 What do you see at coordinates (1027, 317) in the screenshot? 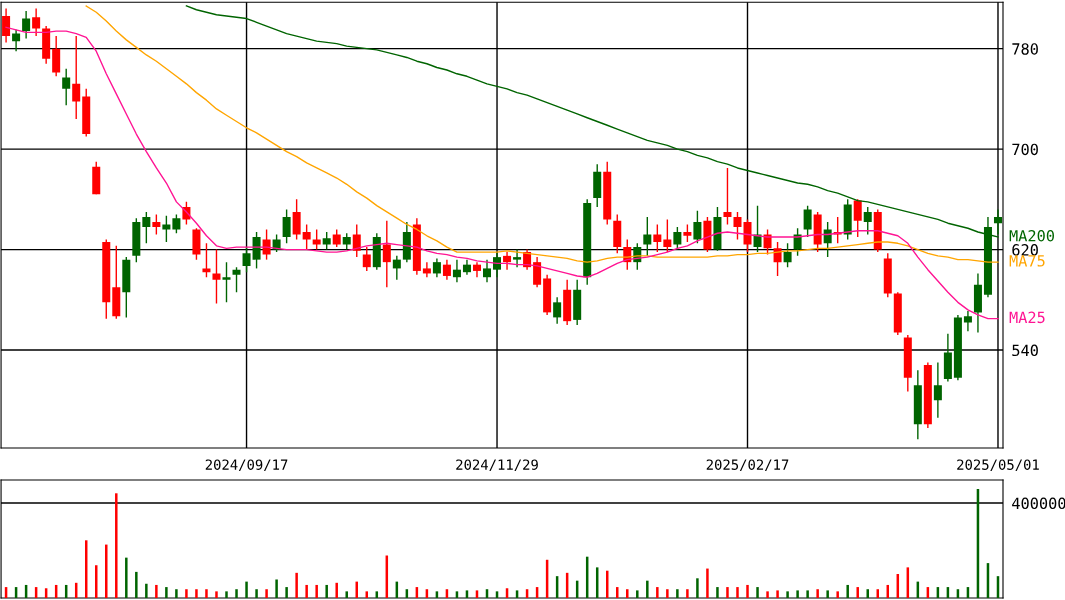
I see `series-label: MA25` at bounding box center [1027, 317].